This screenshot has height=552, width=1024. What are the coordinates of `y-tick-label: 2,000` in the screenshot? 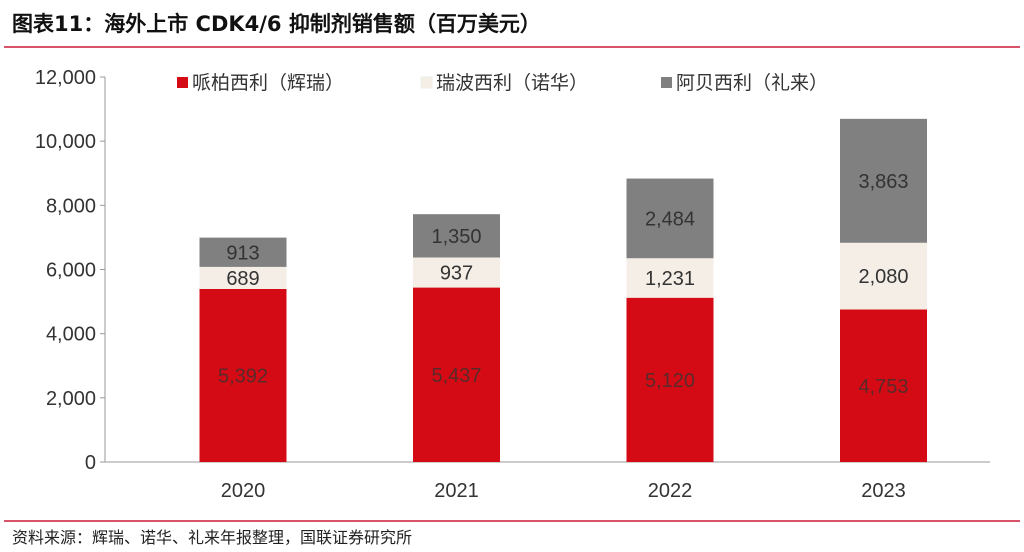 It's located at (71, 399).